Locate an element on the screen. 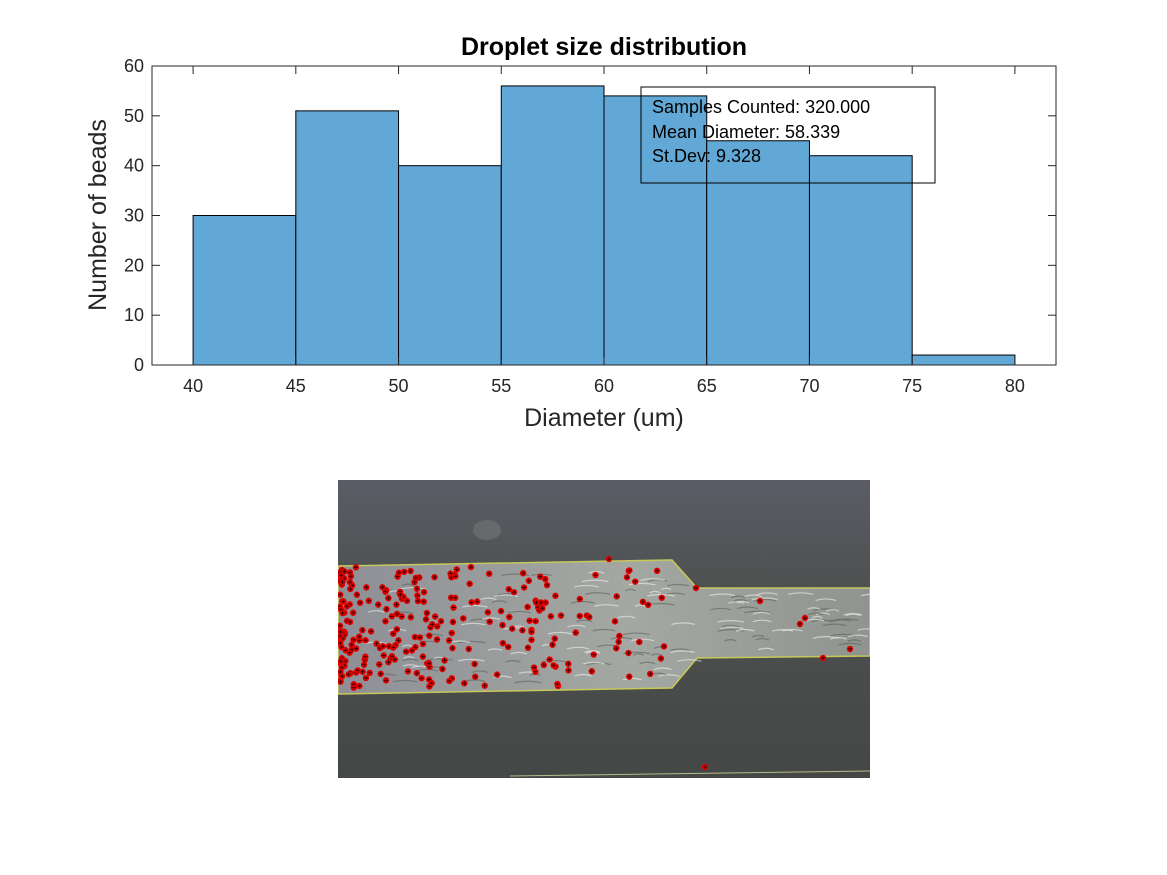 This screenshot has width=1167, height=875. x-tick-label: 75 is located at coordinates (912, 386).